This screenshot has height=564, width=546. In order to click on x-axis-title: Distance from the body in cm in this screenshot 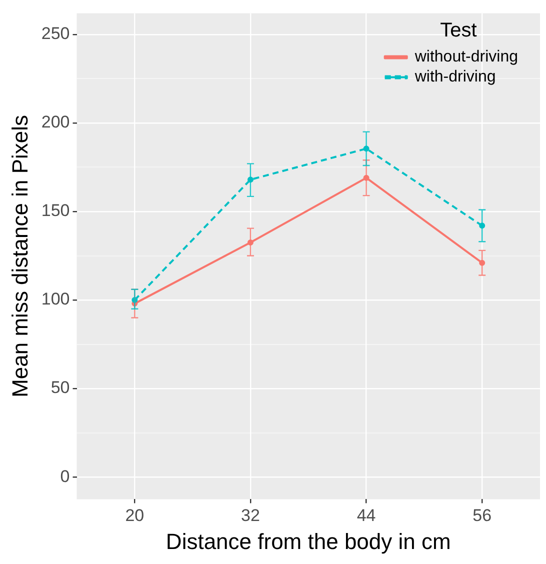, I will do `click(308, 541)`.